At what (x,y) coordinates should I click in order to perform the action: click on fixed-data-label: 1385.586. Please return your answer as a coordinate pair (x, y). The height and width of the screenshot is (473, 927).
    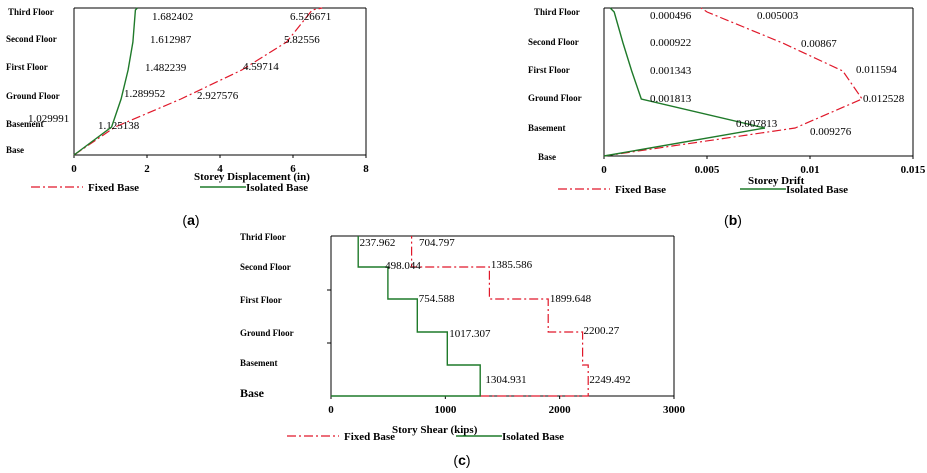
    Looking at the image, I should click on (512, 265).